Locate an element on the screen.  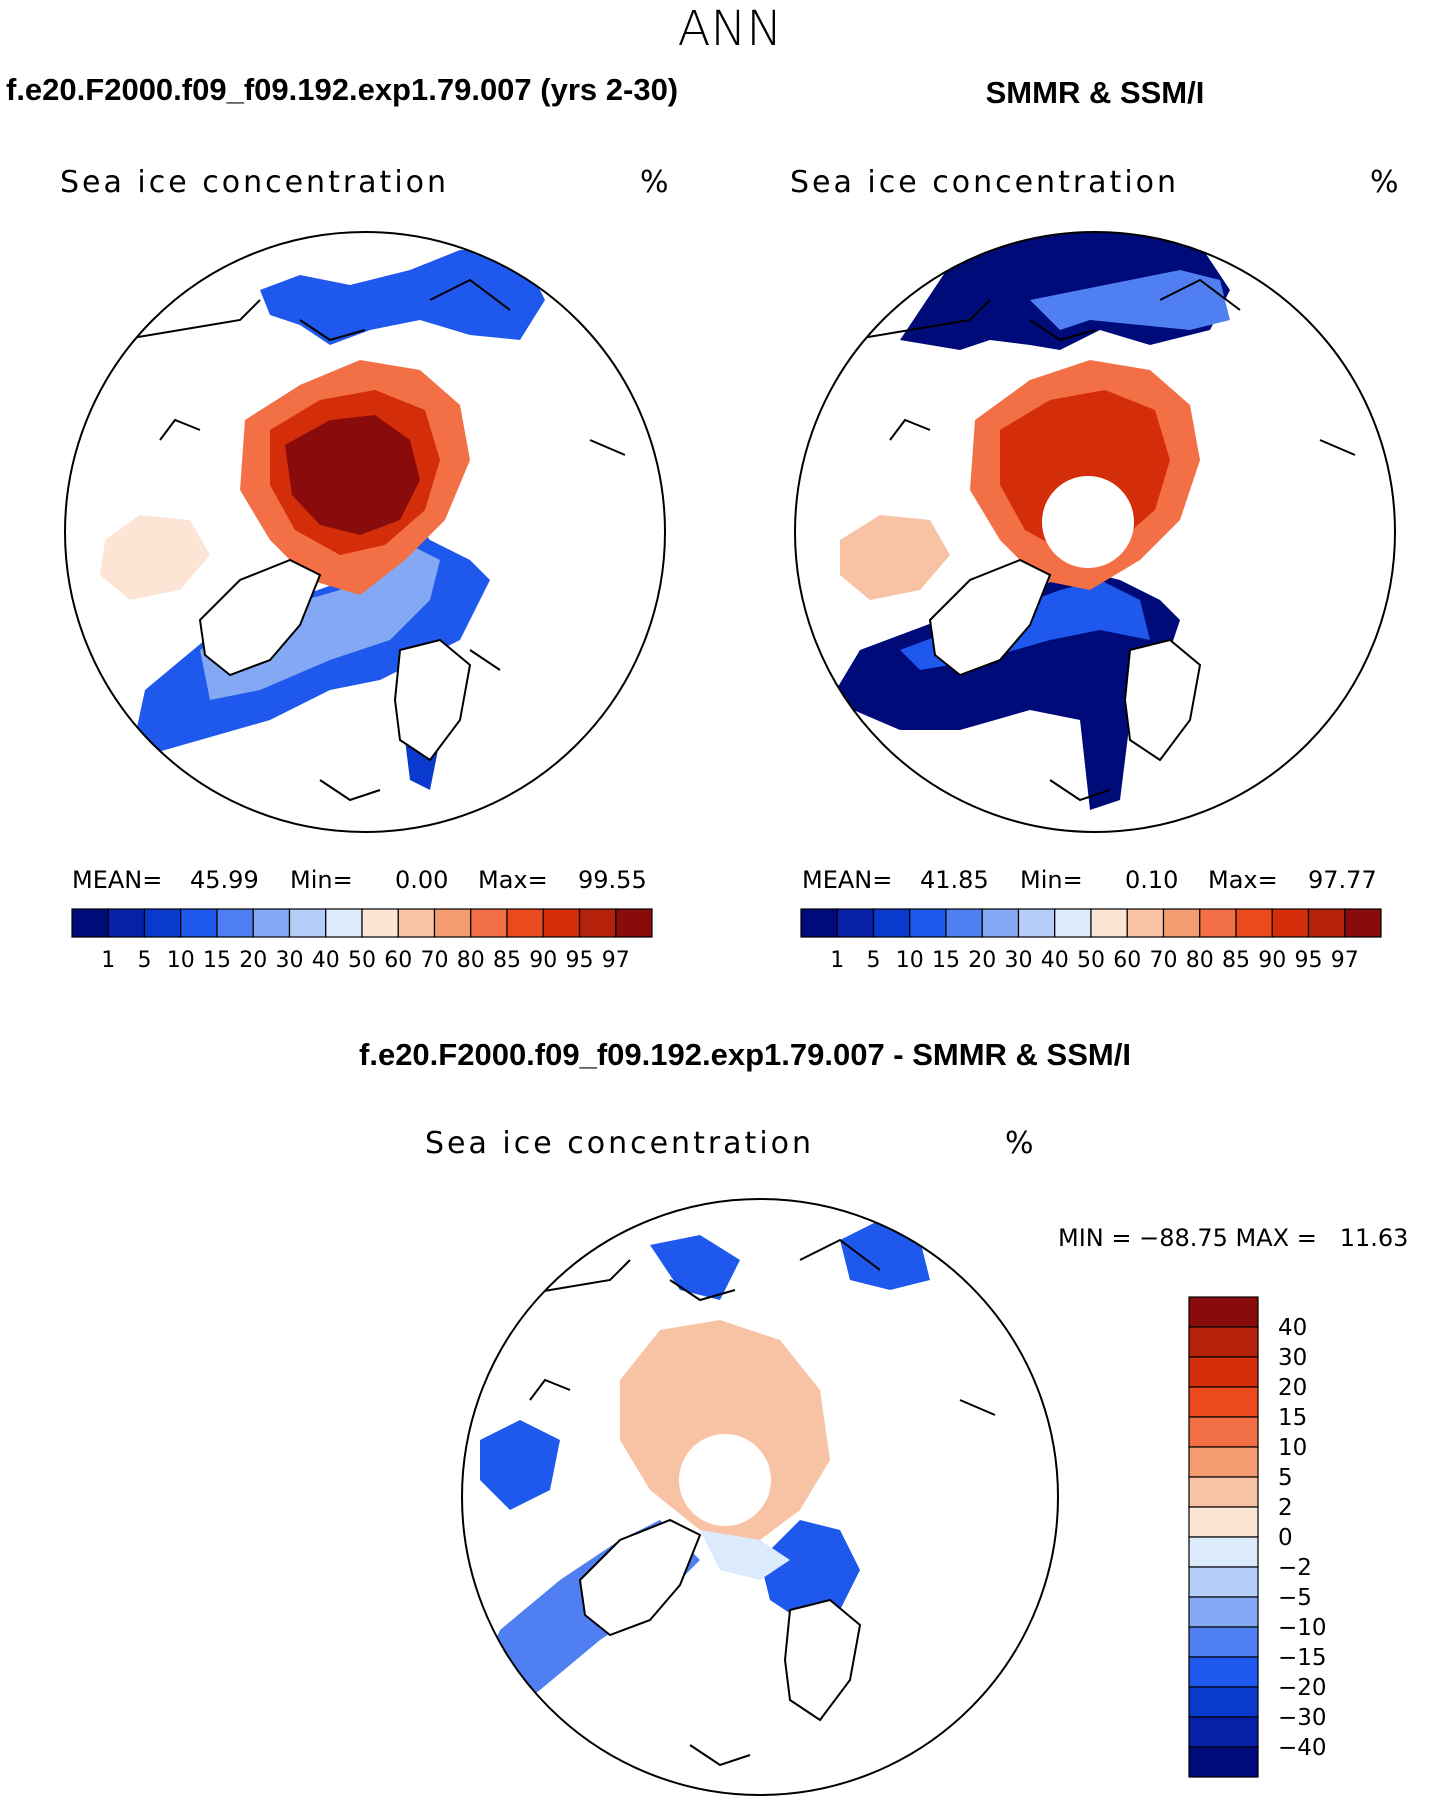
pole-hole-diff is located at coordinates (725, 1480).